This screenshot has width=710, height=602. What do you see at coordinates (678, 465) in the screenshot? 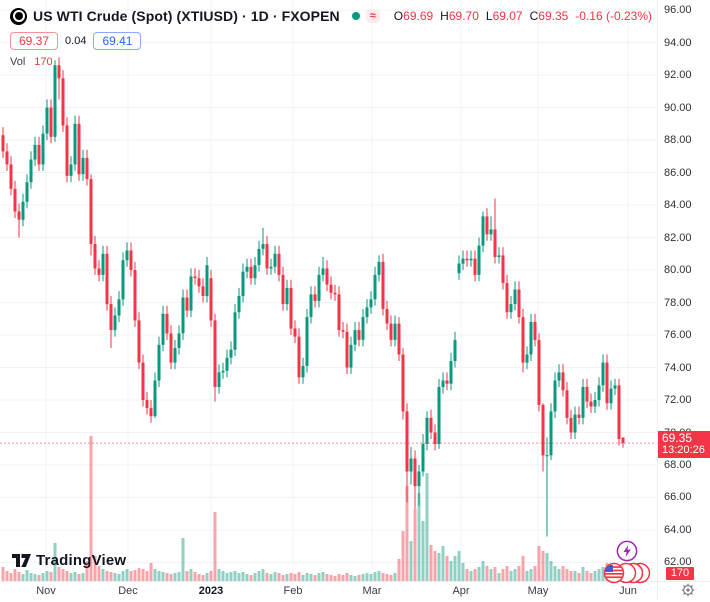
I see `price-tick-label: 68.00` at bounding box center [678, 465].